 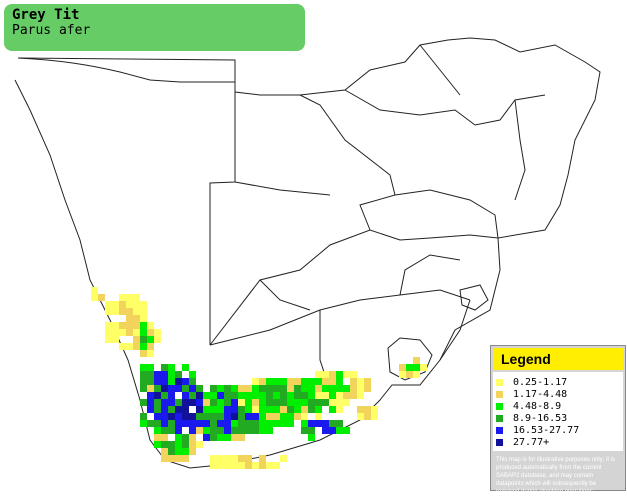 I want to click on legend-item: 8.9-16.53, so click(x=559, y=418).